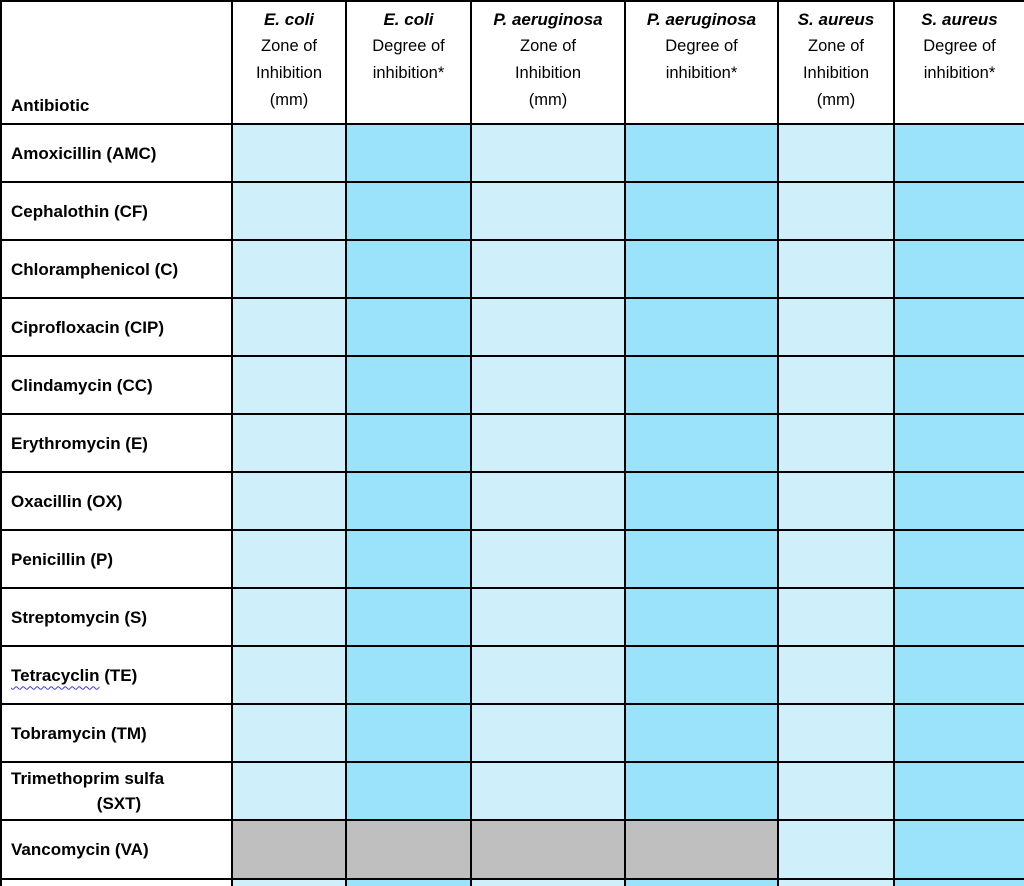 The width and height of the screenshot is (1024, 886). What do you see at coordinates (408, 19) in the screenshot?
I see `species-name: E. coli` at bounding box center [408, 19].